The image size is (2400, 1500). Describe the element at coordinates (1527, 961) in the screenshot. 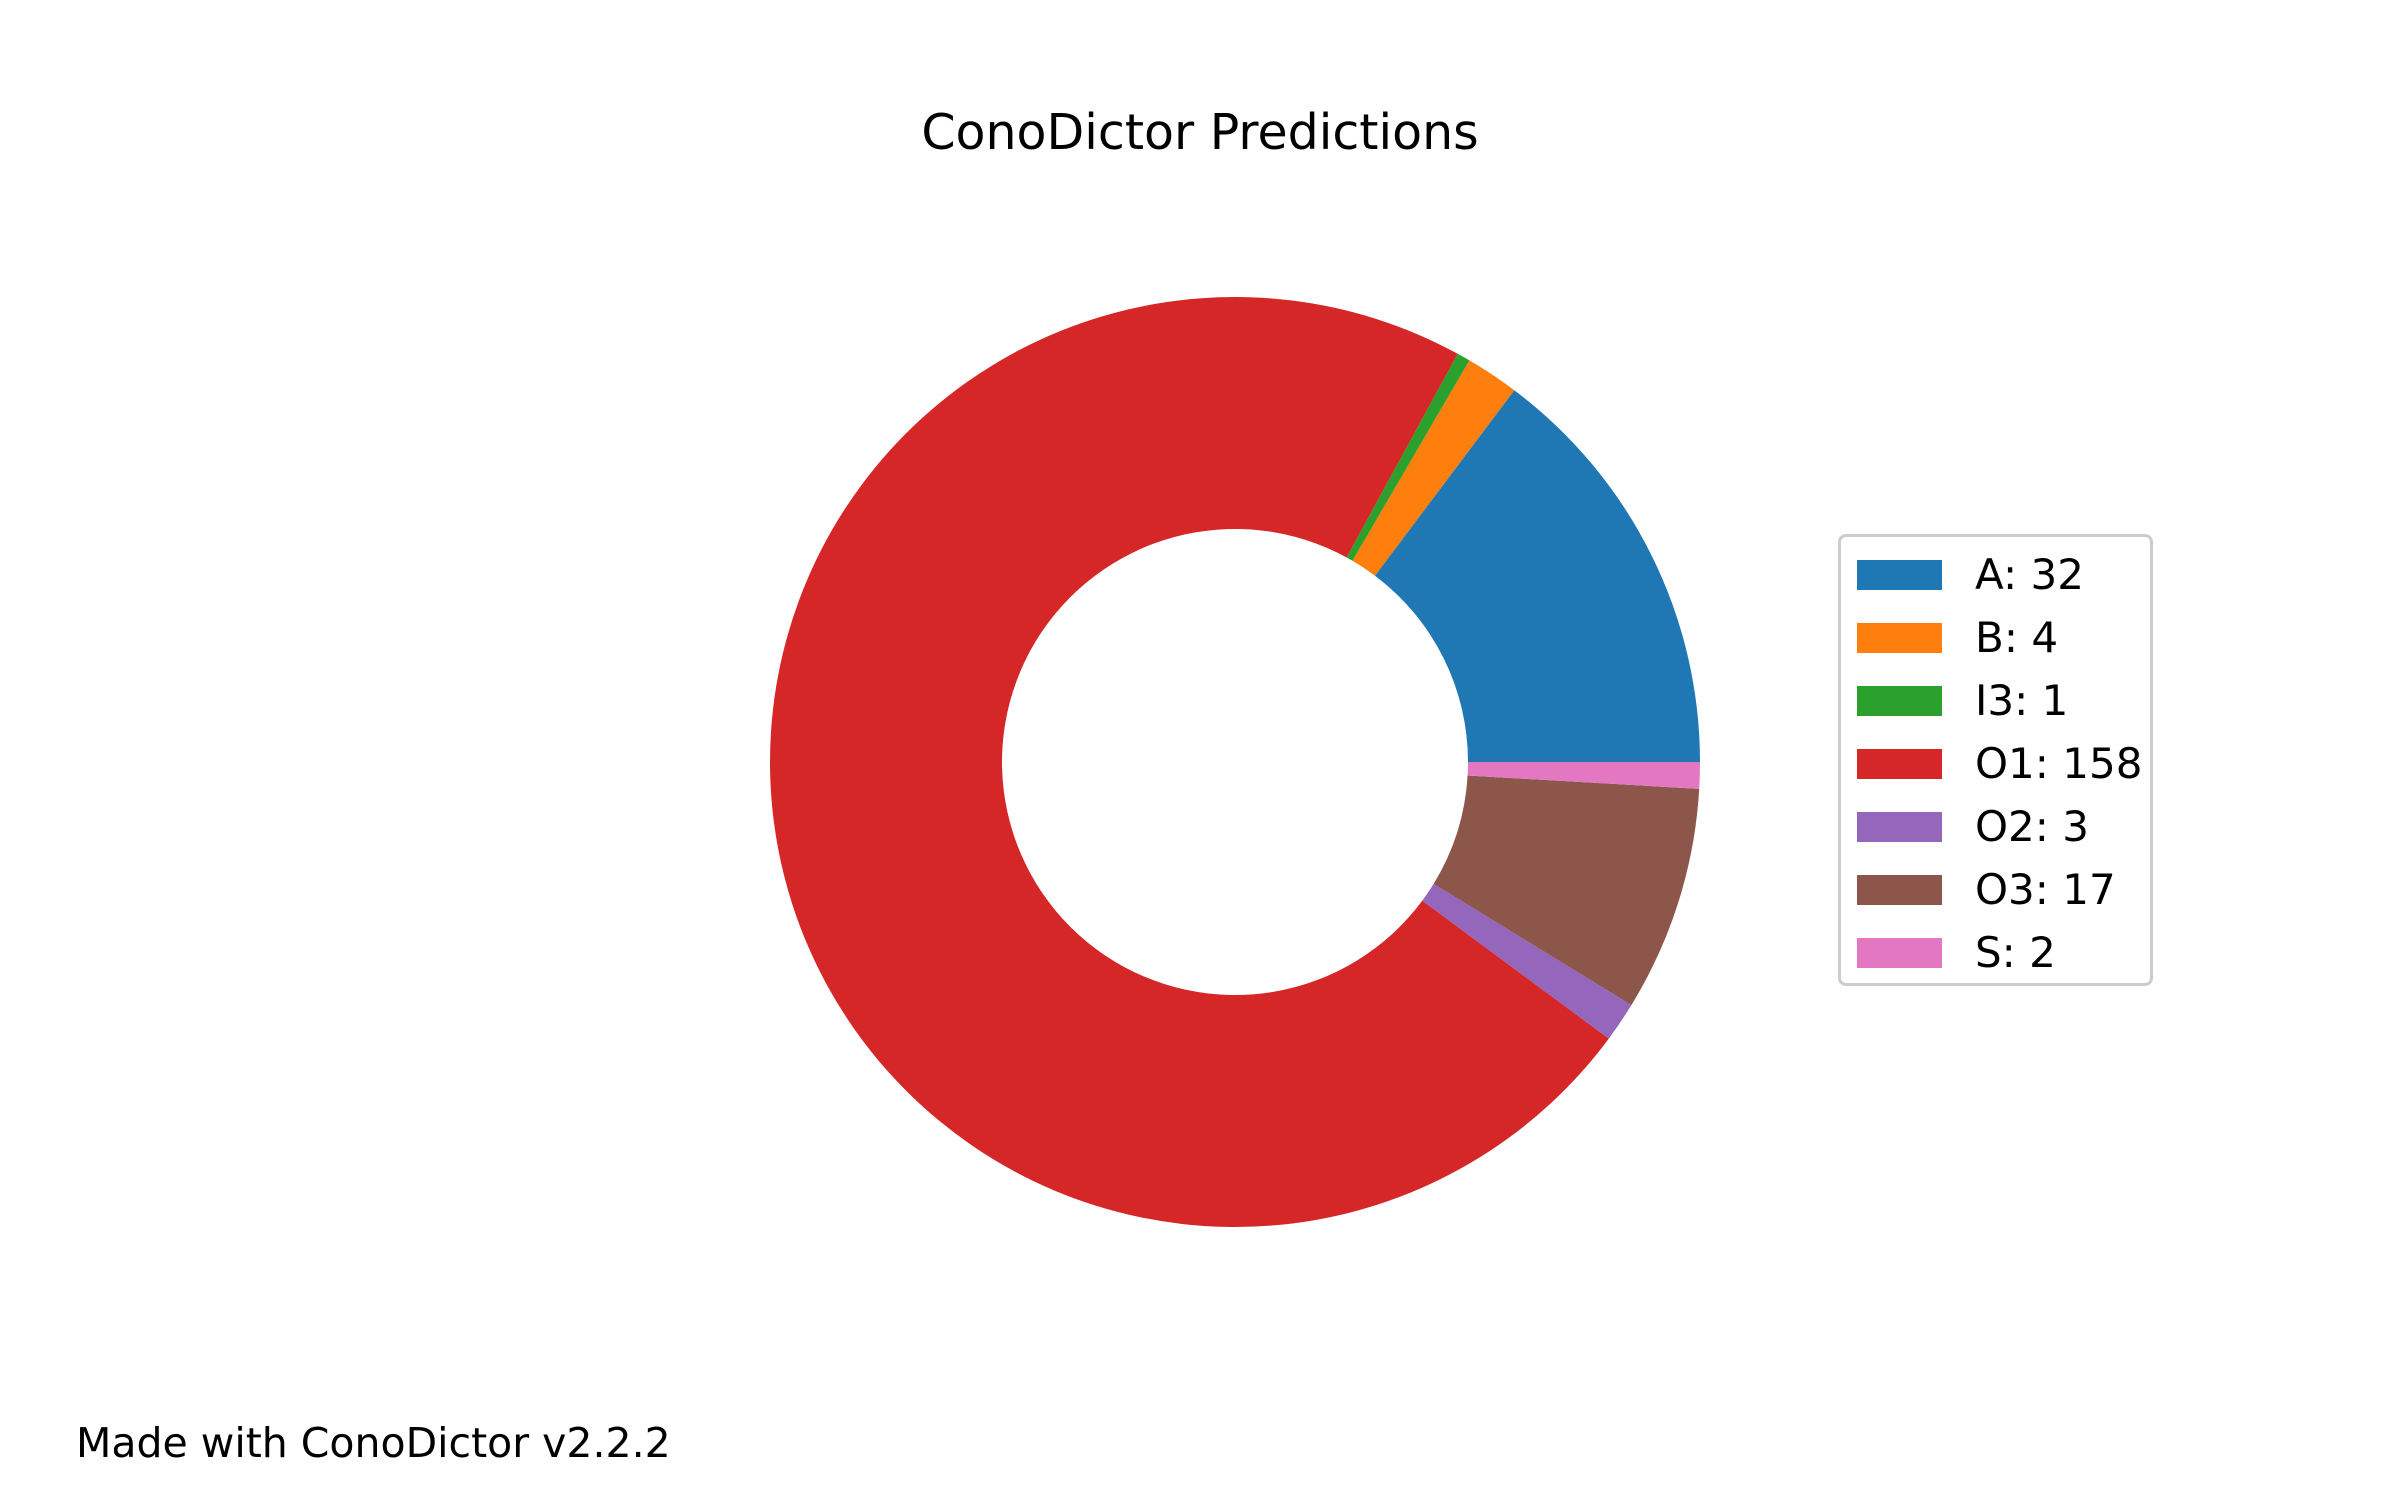

I see `slice-o2` at that location.